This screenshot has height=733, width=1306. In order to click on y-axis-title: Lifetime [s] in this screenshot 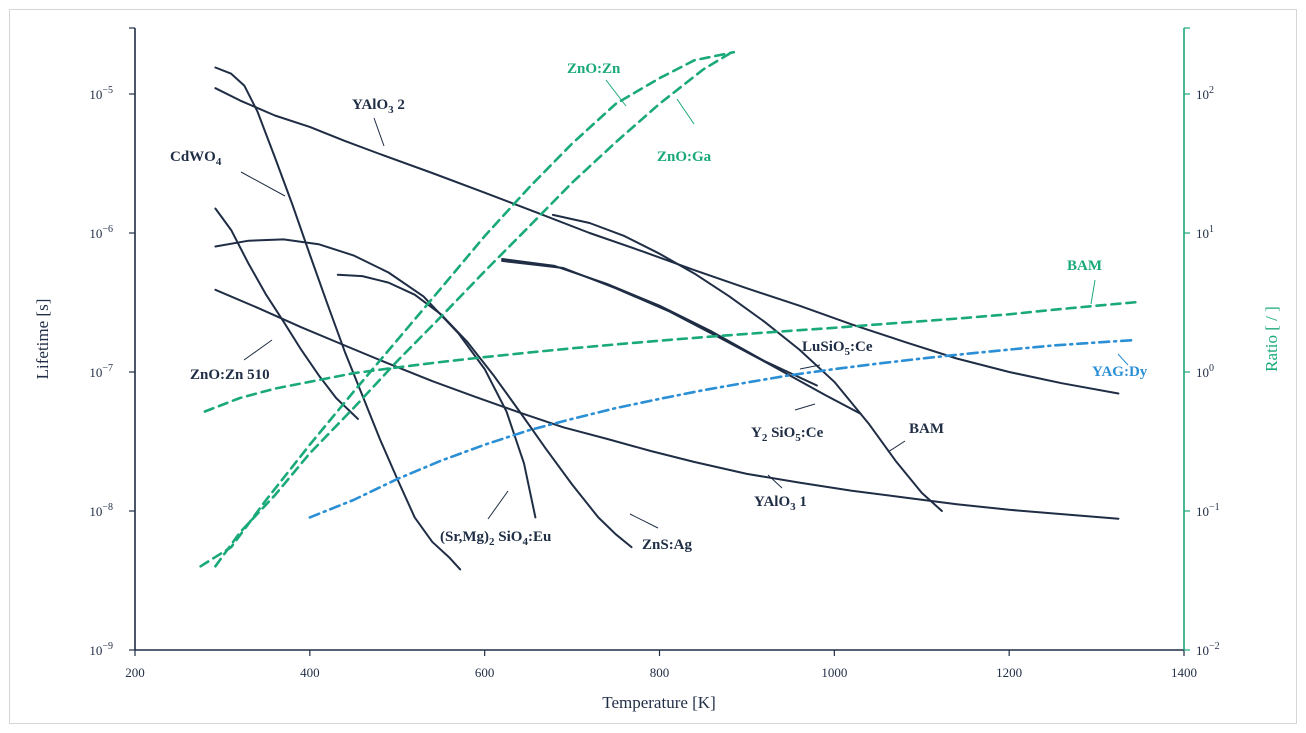, I will do `click(42, 339)`.